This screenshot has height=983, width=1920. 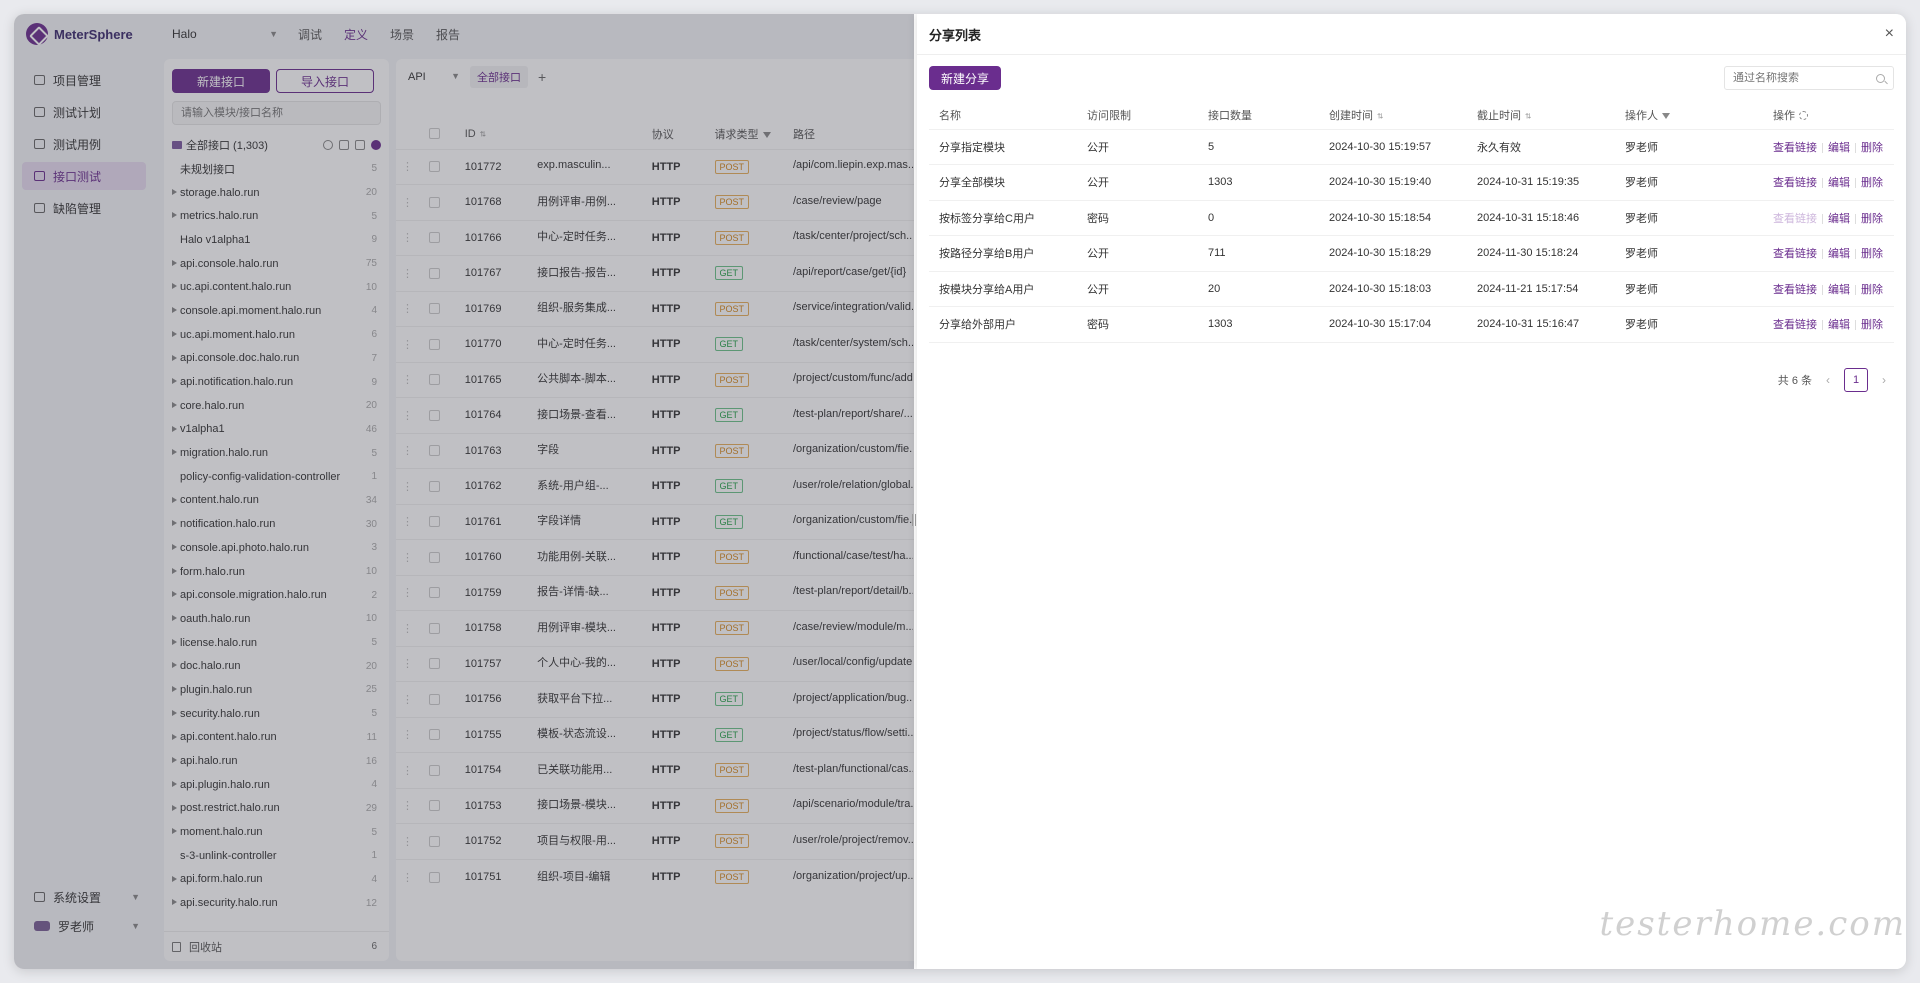 I want to click on operator-col-header: 操作人, so click(x=1689, y=115).